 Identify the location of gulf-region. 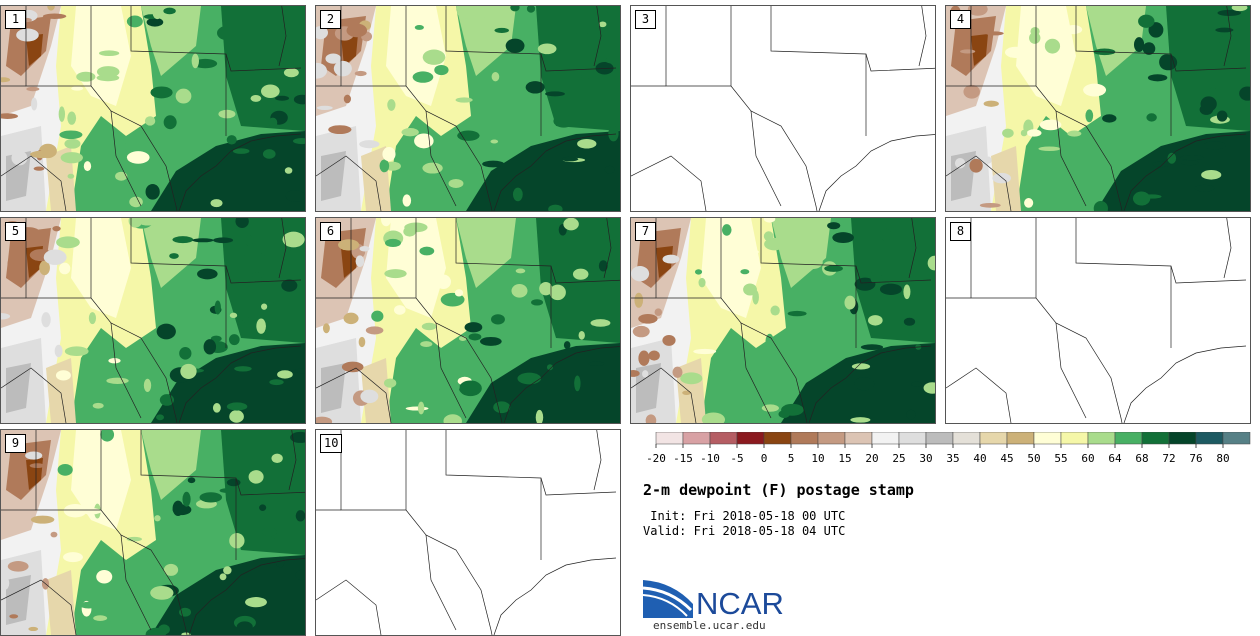
(228, 383).